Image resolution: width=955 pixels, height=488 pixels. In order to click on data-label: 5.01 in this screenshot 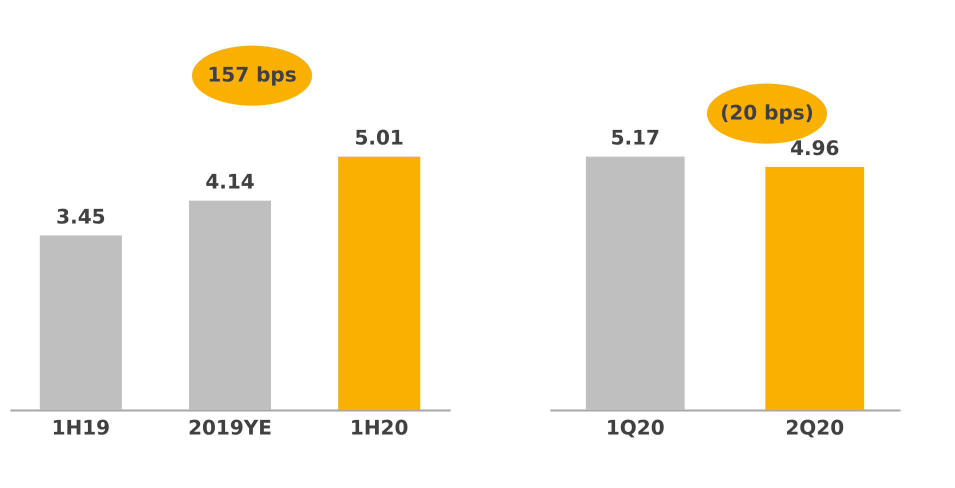, I will do `click(379, 138)`.